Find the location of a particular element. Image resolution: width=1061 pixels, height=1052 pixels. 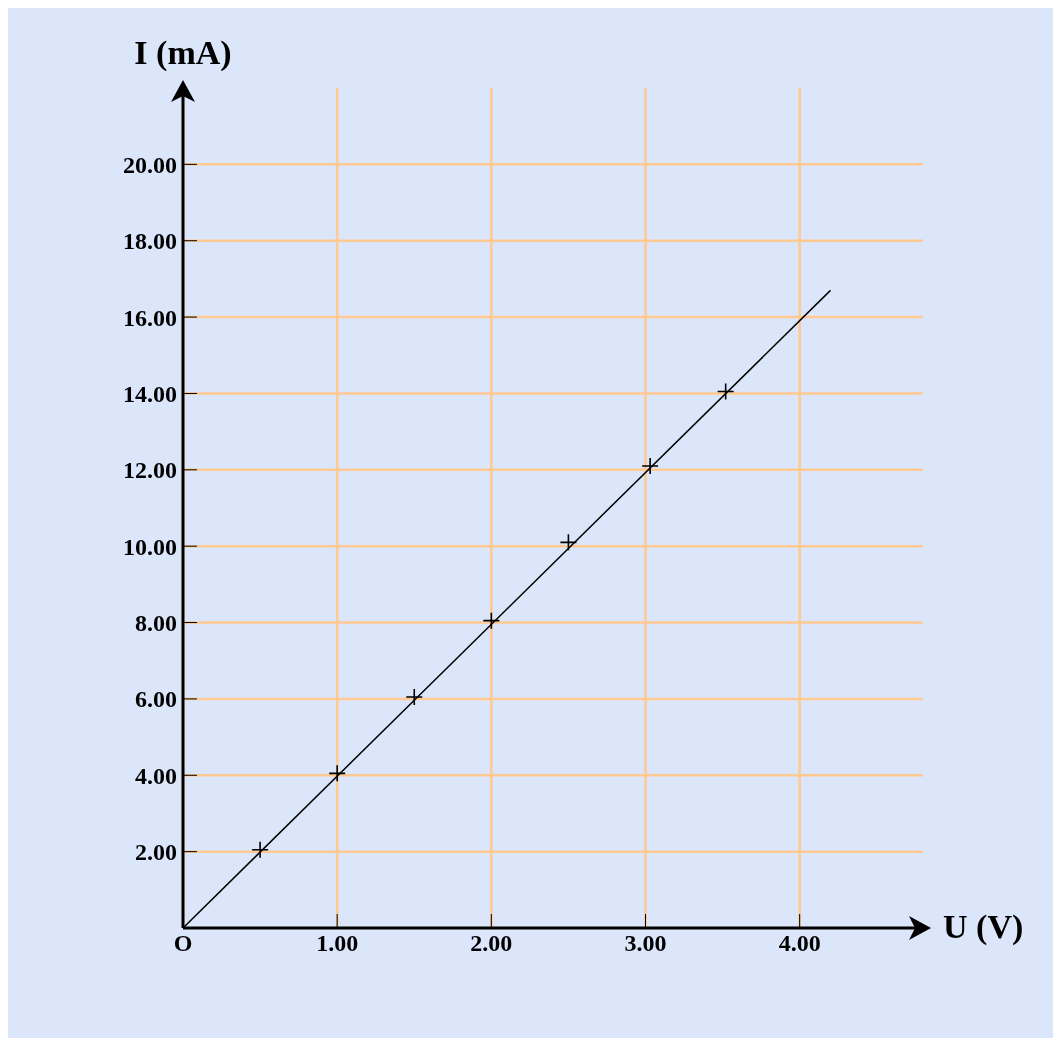

x-tick-label: 3.00 is located at coordinates (645, 943).